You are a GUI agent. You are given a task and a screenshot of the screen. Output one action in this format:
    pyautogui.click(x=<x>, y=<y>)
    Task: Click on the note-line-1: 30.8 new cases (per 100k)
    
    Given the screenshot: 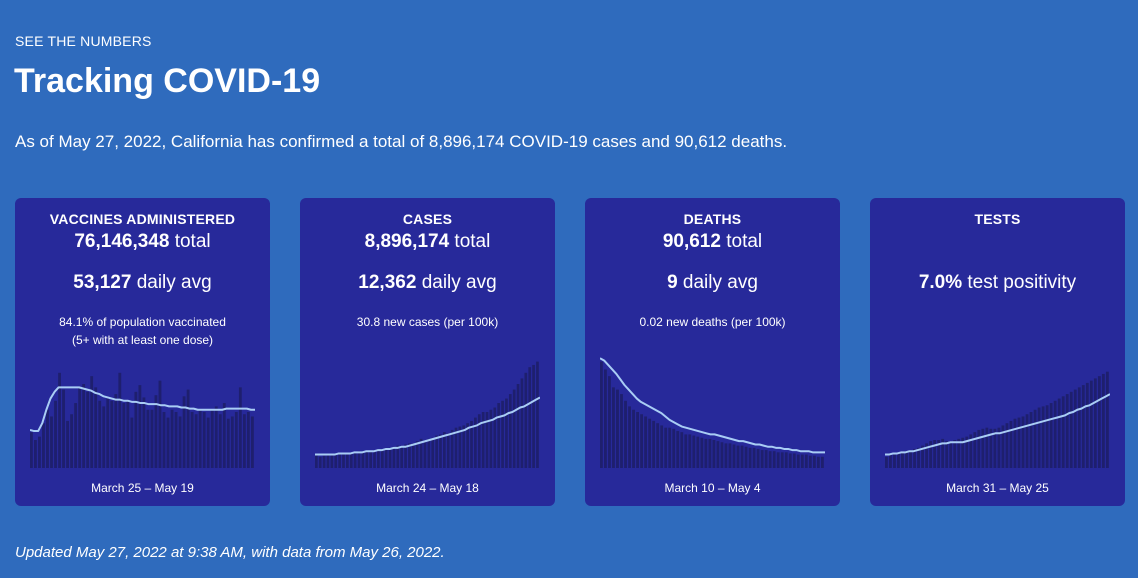 What is the action you would take?
    pyautogui.click(x=427, y=322)
    